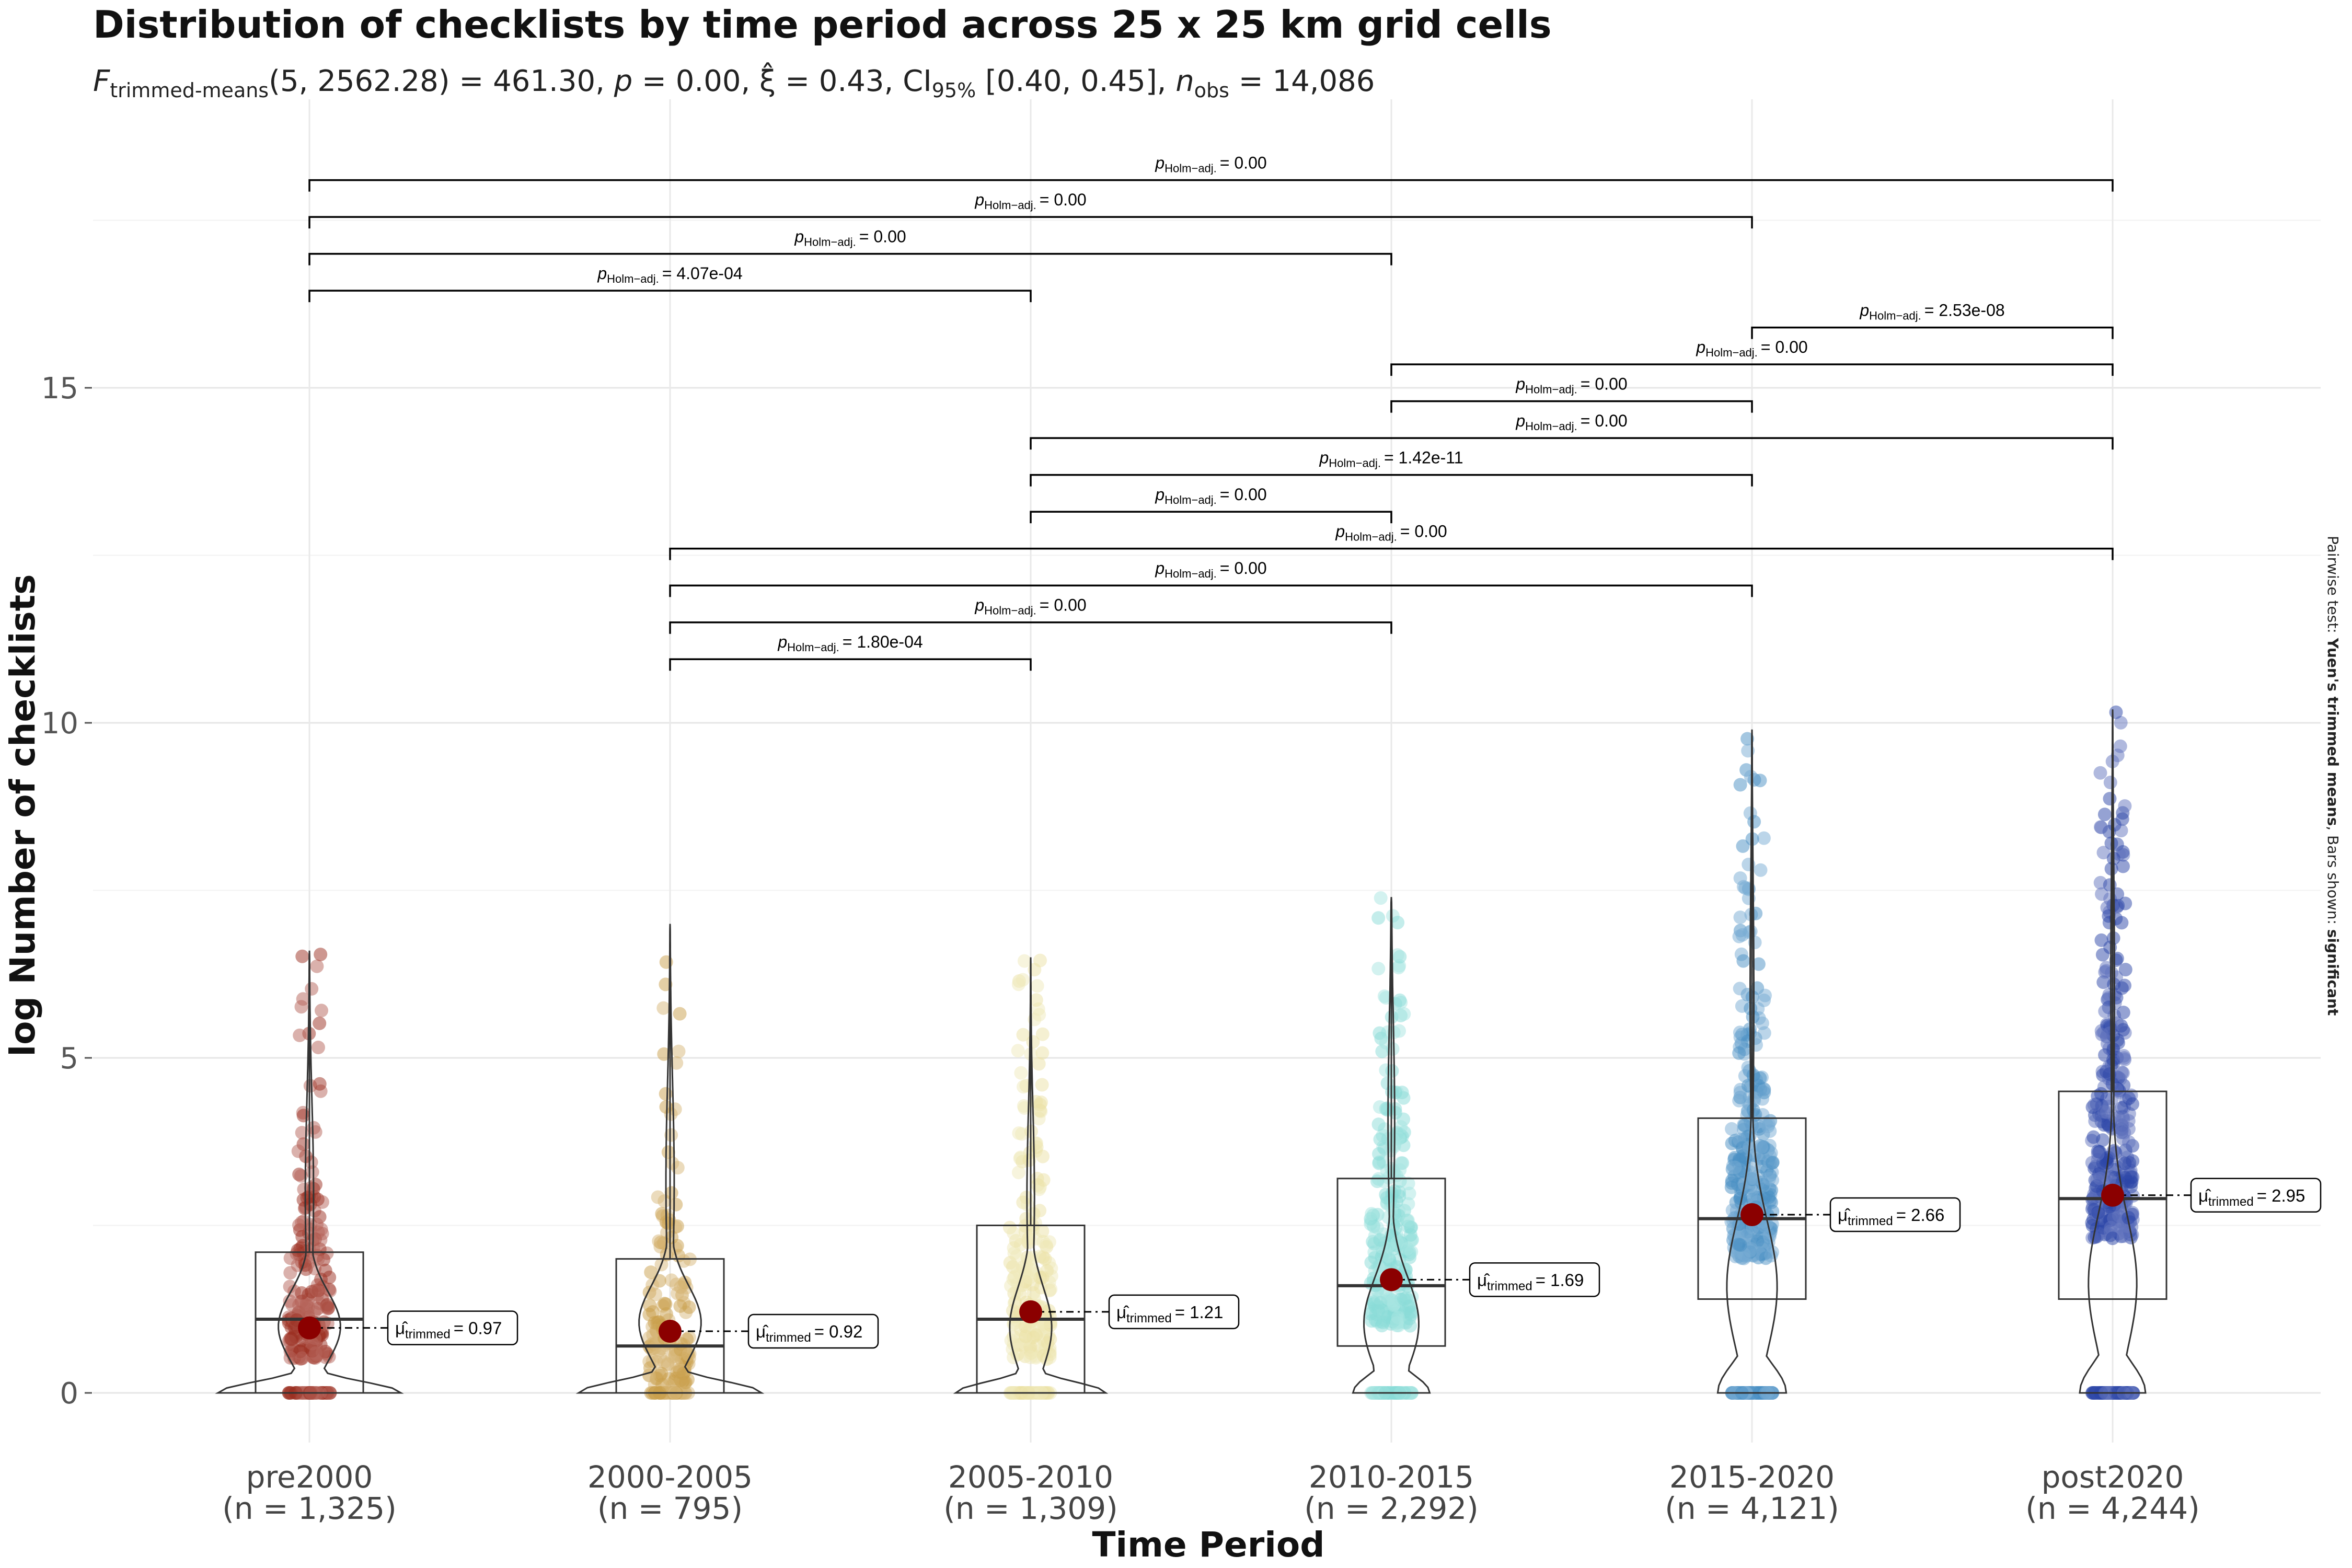 This screenshot has width=2352, height=1568. Describe the element at coordinates (702, 273) in the screenshot. I see `p-value: = 4.07e-04` at that location.